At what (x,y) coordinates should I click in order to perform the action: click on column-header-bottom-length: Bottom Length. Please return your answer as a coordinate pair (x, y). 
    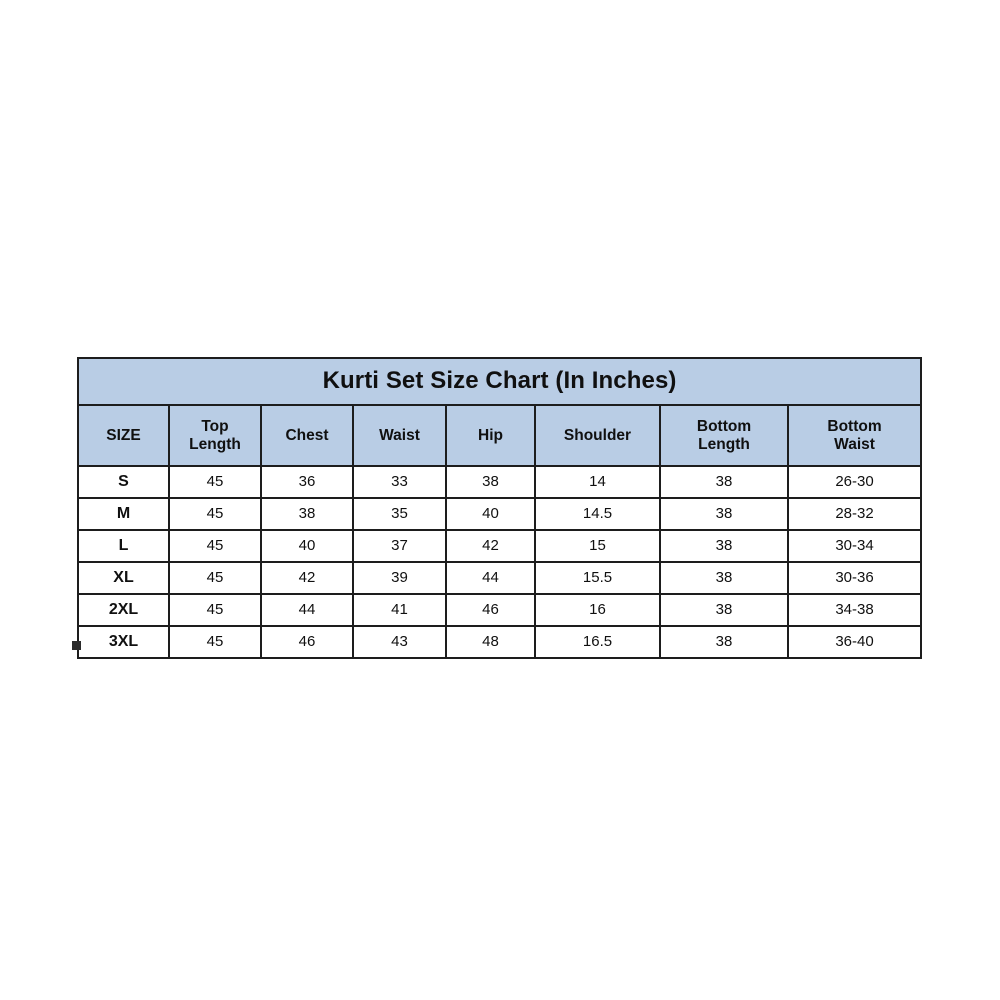
    Looking at the image, I should click on (724, 435).